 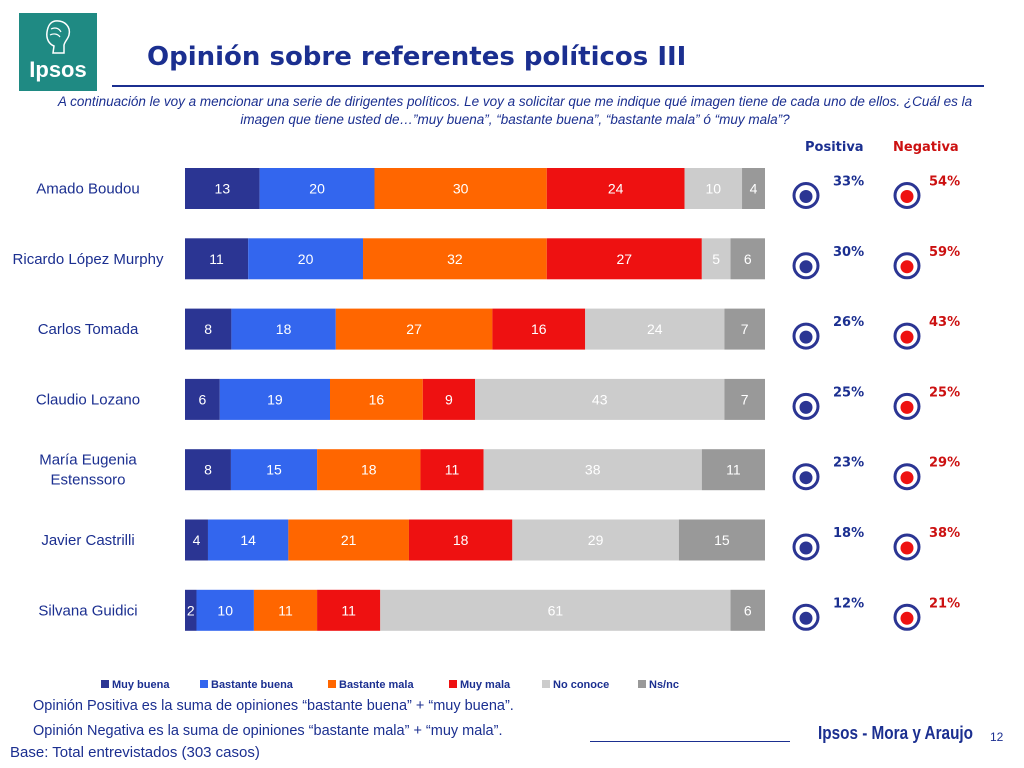 I want to click on bar-label-ricardo-lopez-murphy-muy-mala: 27, so click(x=625, y=259).